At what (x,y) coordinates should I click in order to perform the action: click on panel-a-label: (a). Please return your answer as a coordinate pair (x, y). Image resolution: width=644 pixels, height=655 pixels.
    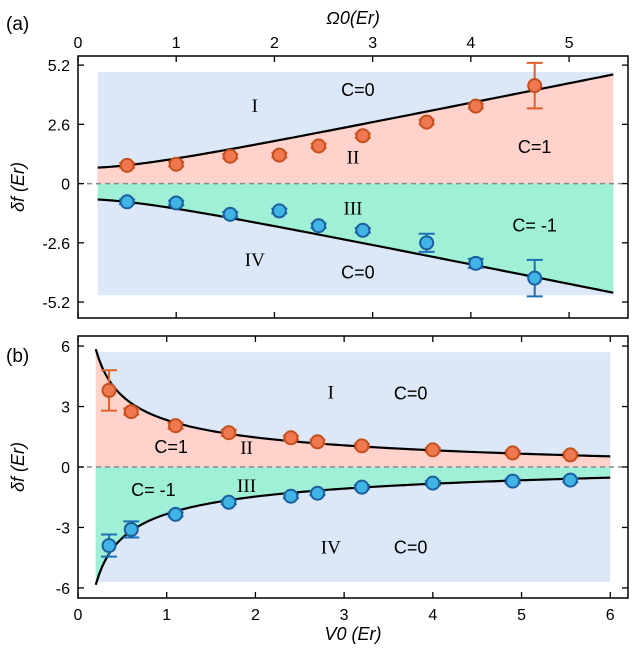
    Looking at the image, I should click on (17, 24).